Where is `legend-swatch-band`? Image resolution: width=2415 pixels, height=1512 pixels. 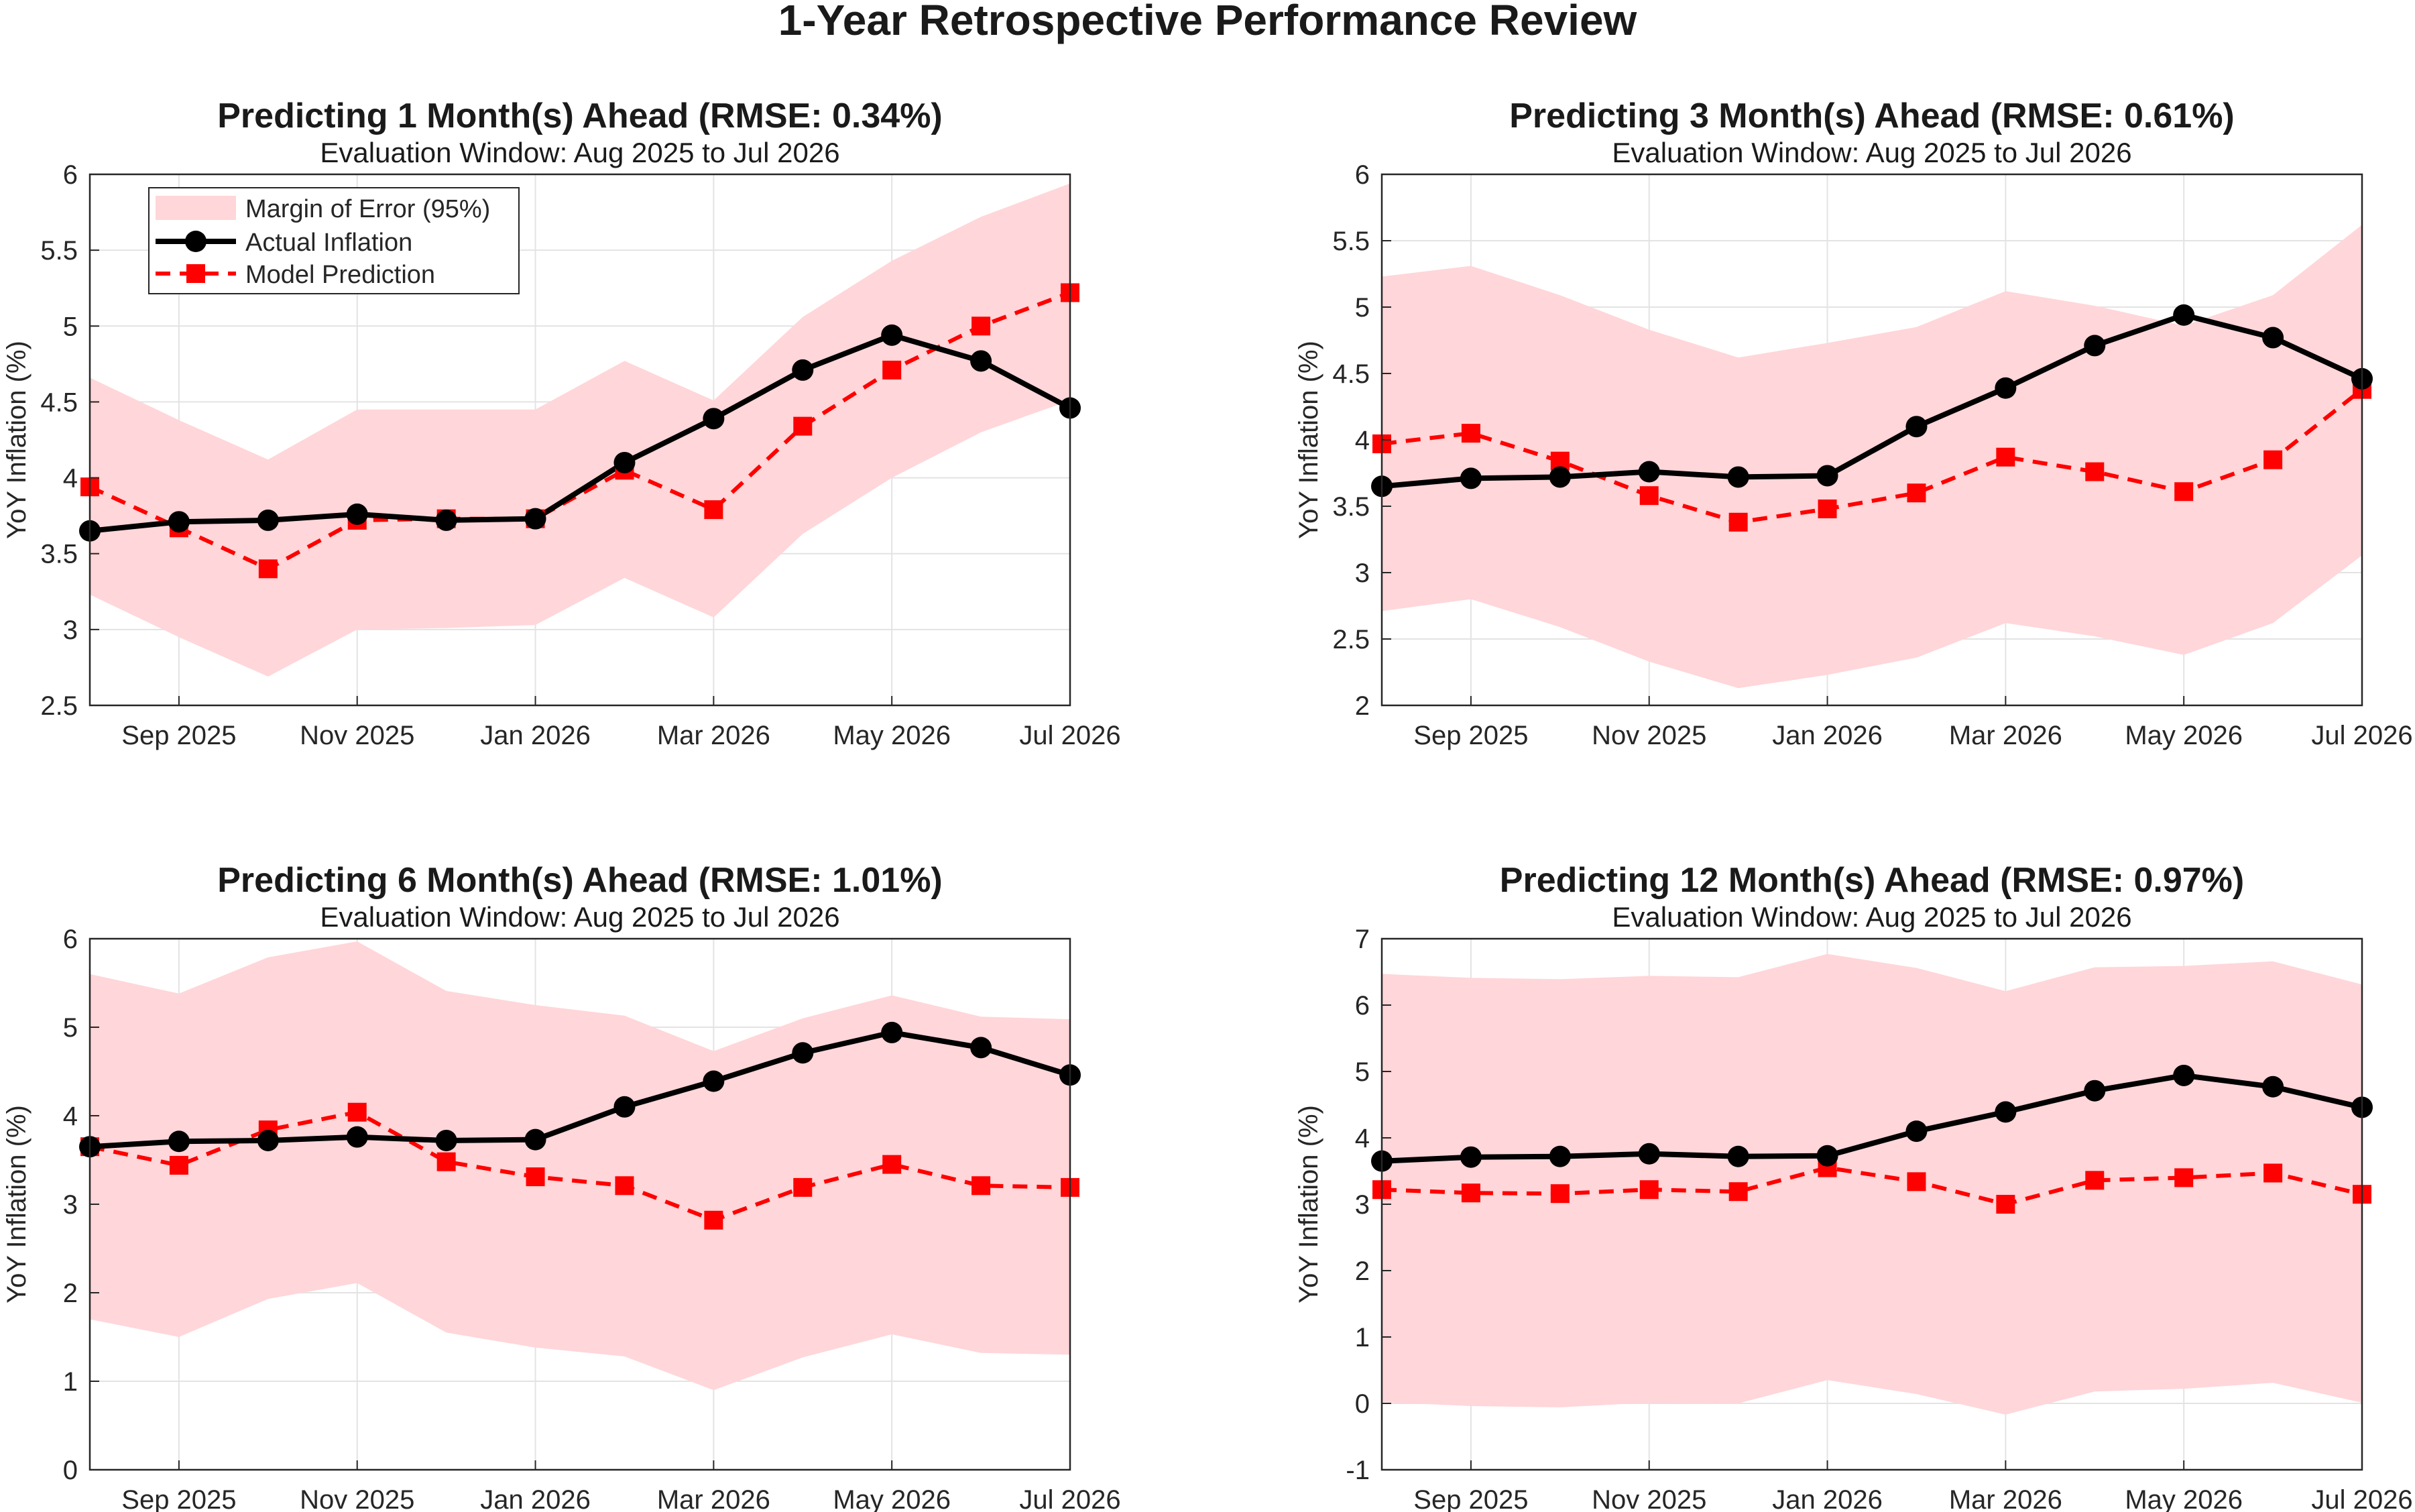 legend-swatch-band is located at coordinates (196, 208).